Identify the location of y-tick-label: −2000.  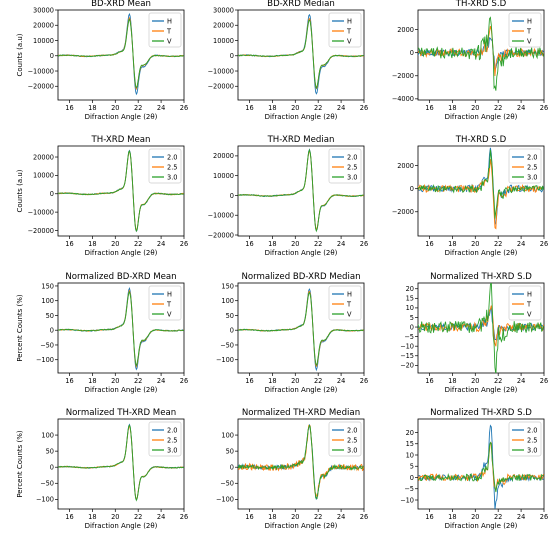
(403, 212).